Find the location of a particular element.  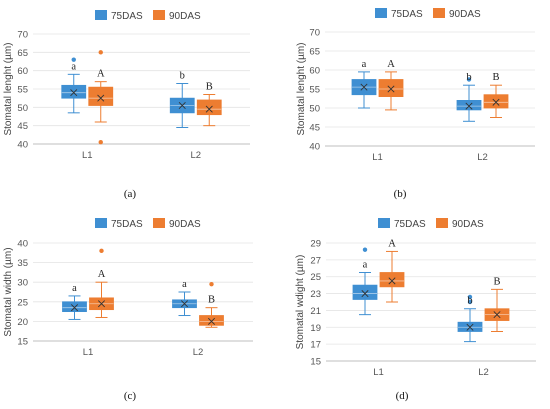

y-axis-label: Stomatal width (µm) is located at coordinates (8, 291).